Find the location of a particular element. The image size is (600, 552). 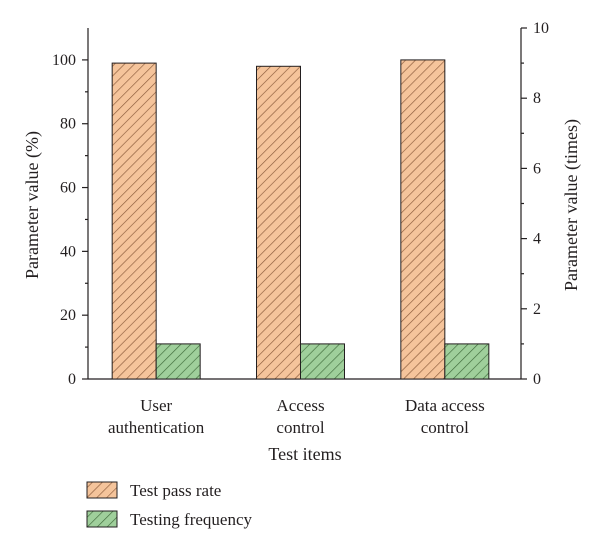

category-label: Access control is located at coordinates (300, 416).